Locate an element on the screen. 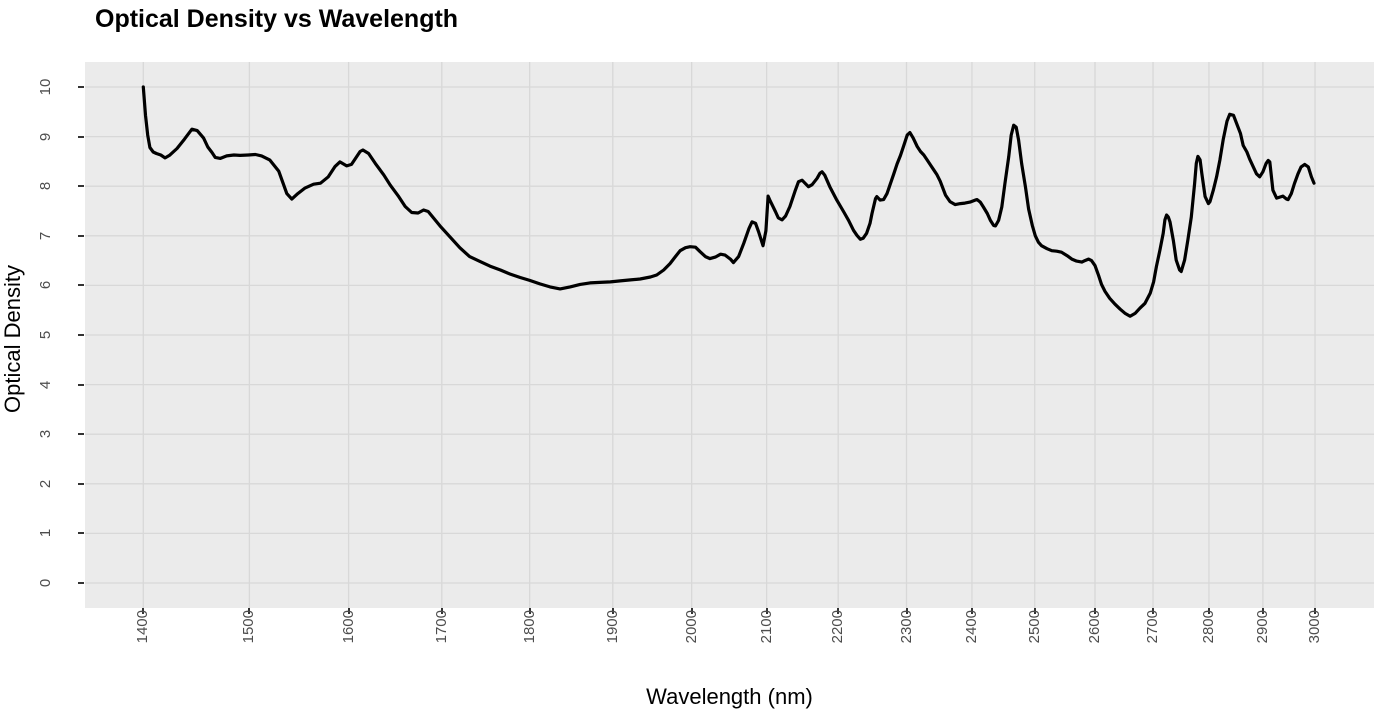 This screenshot has width=1378, height=723. y-tick-label: 8 is located at coordinates (45, 186).